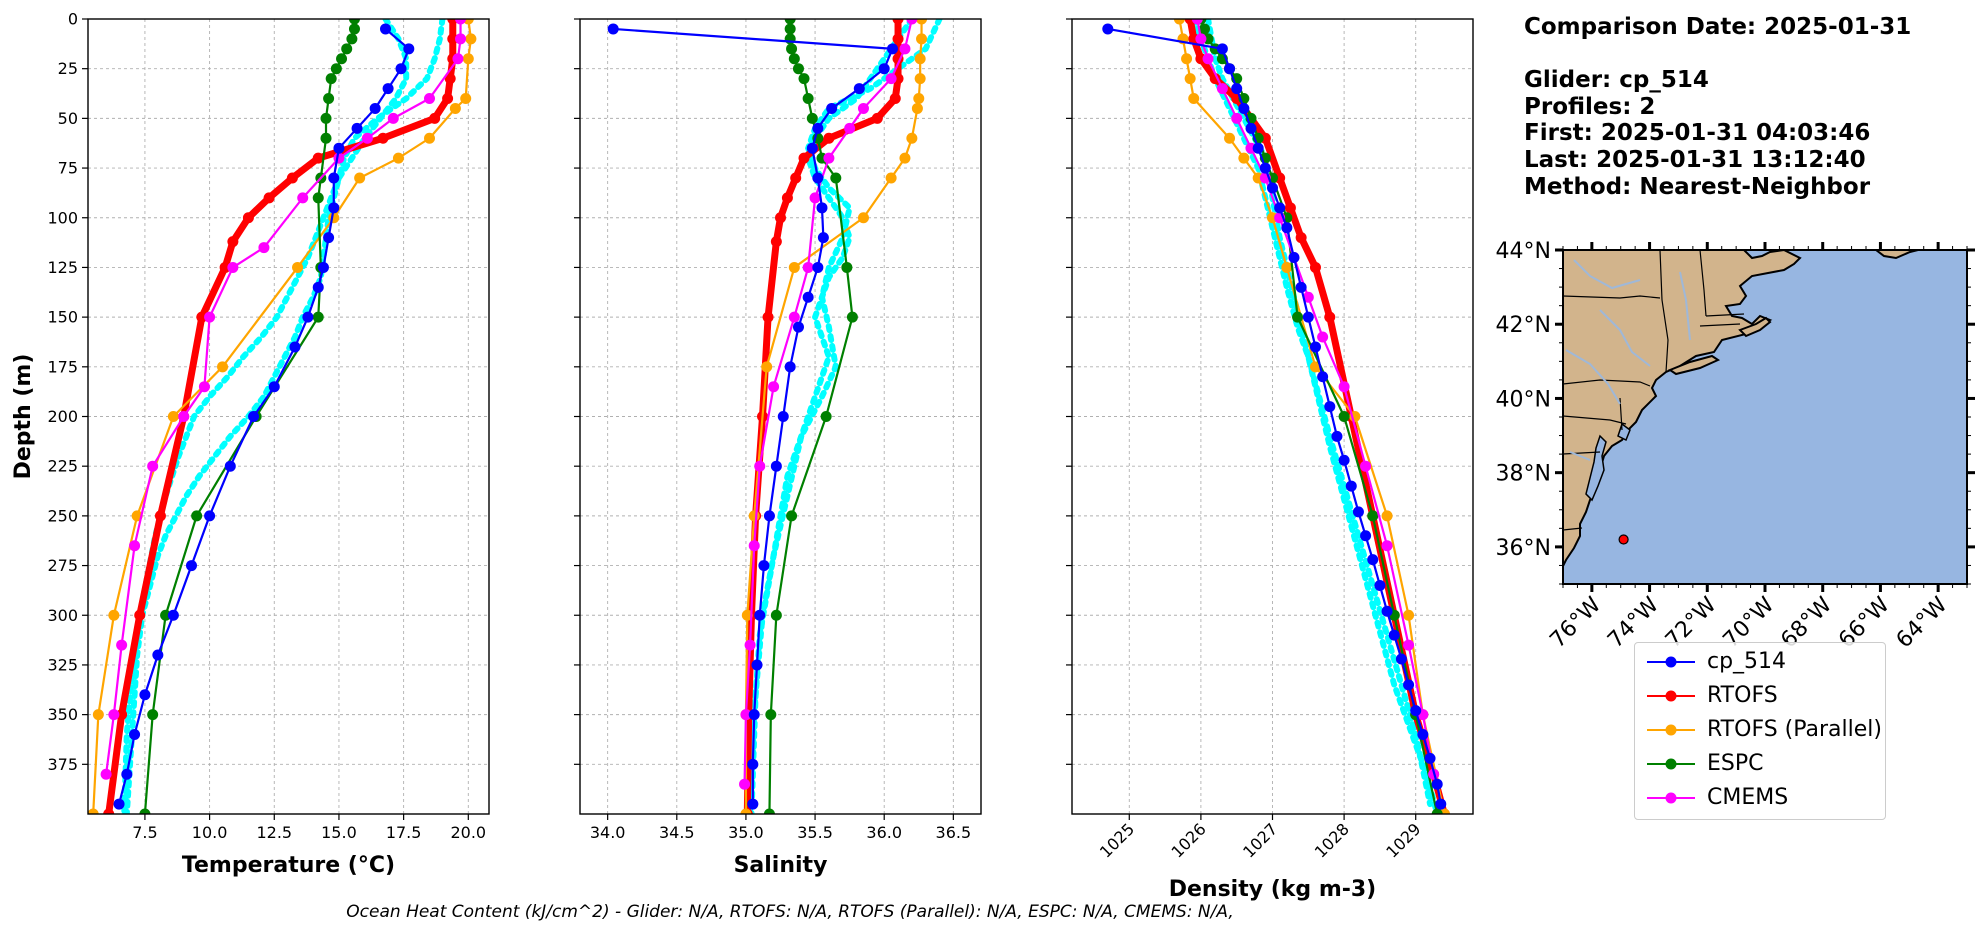 The width and height of the screenshot is (1980, 934). What do you see at coordinates (62, 317) in the screenshot?
I see `y-tick-label: 150` at bounding box center [62, 317].